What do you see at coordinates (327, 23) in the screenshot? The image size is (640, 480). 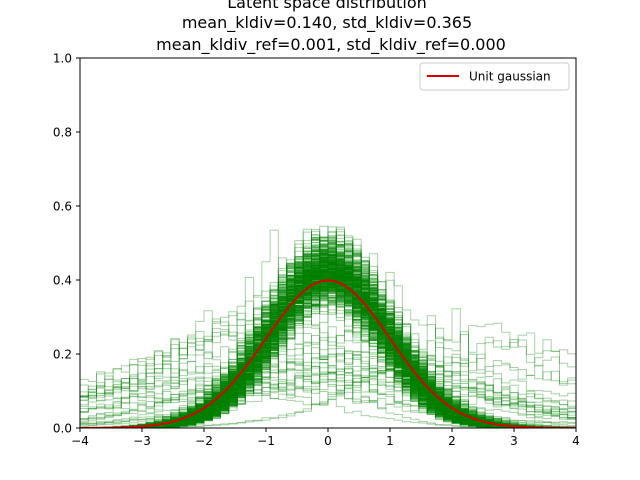 I see `title-line-2: mean_kldiv=0.140, std_kldiv=0.365` at bounding box center [327, 23].